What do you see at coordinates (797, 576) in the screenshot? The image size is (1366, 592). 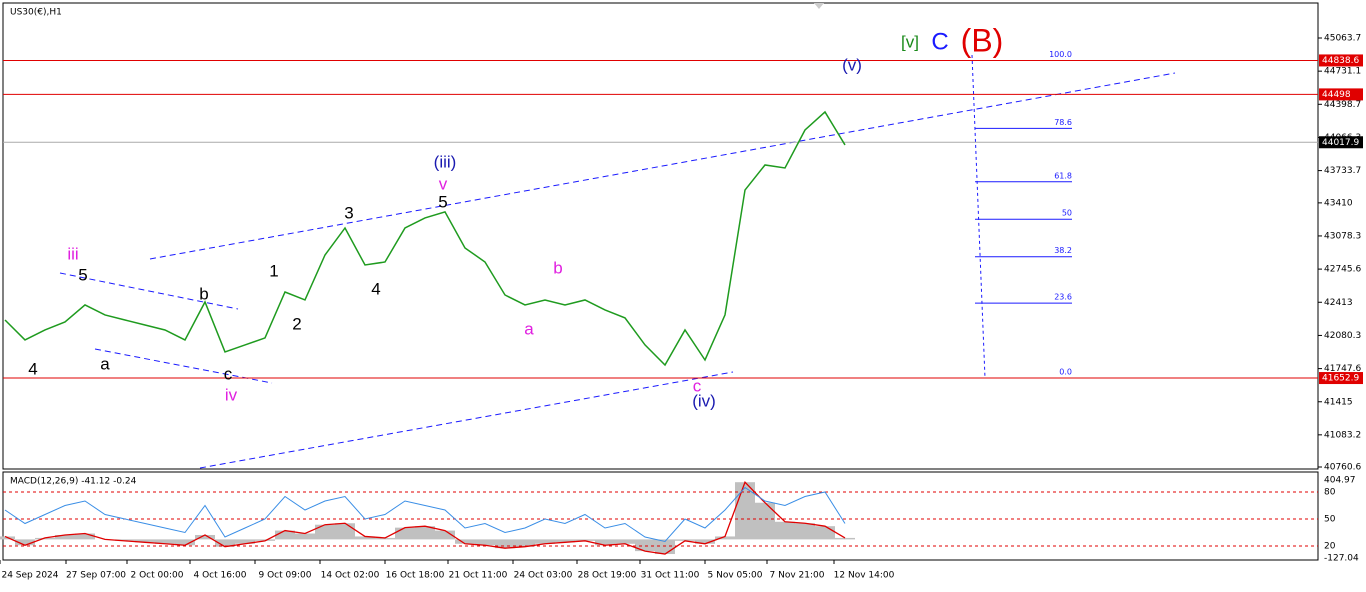 I see `x-tick-label: 7 Nov 21:00` at bounding box center [797, 576].